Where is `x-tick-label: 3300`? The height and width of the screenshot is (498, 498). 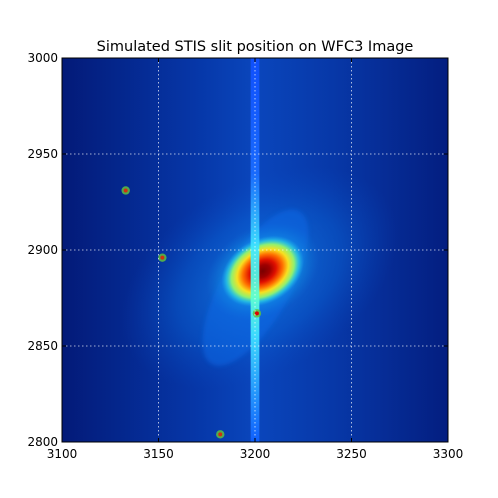 x-tick-label: 3300 is located at coordinates (448, 454).